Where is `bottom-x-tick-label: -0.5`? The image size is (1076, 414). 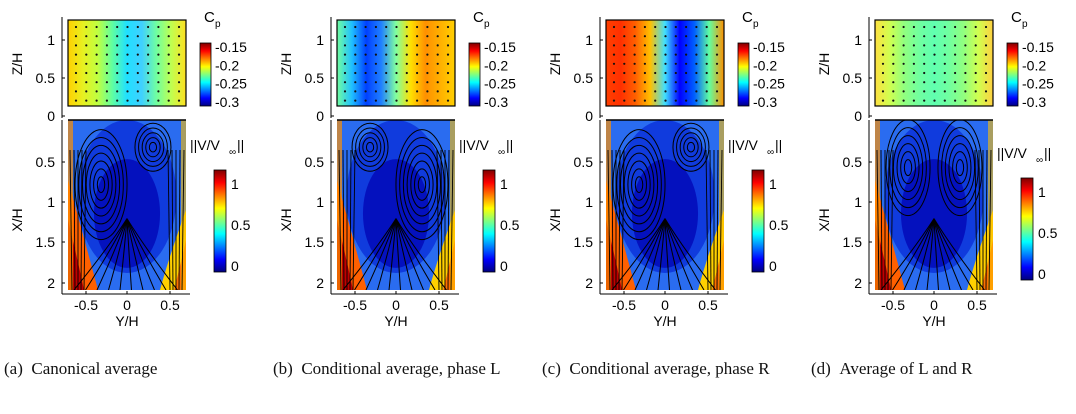 bottom-x-tick-label: -0.5 is located at coordinates (893, 305).